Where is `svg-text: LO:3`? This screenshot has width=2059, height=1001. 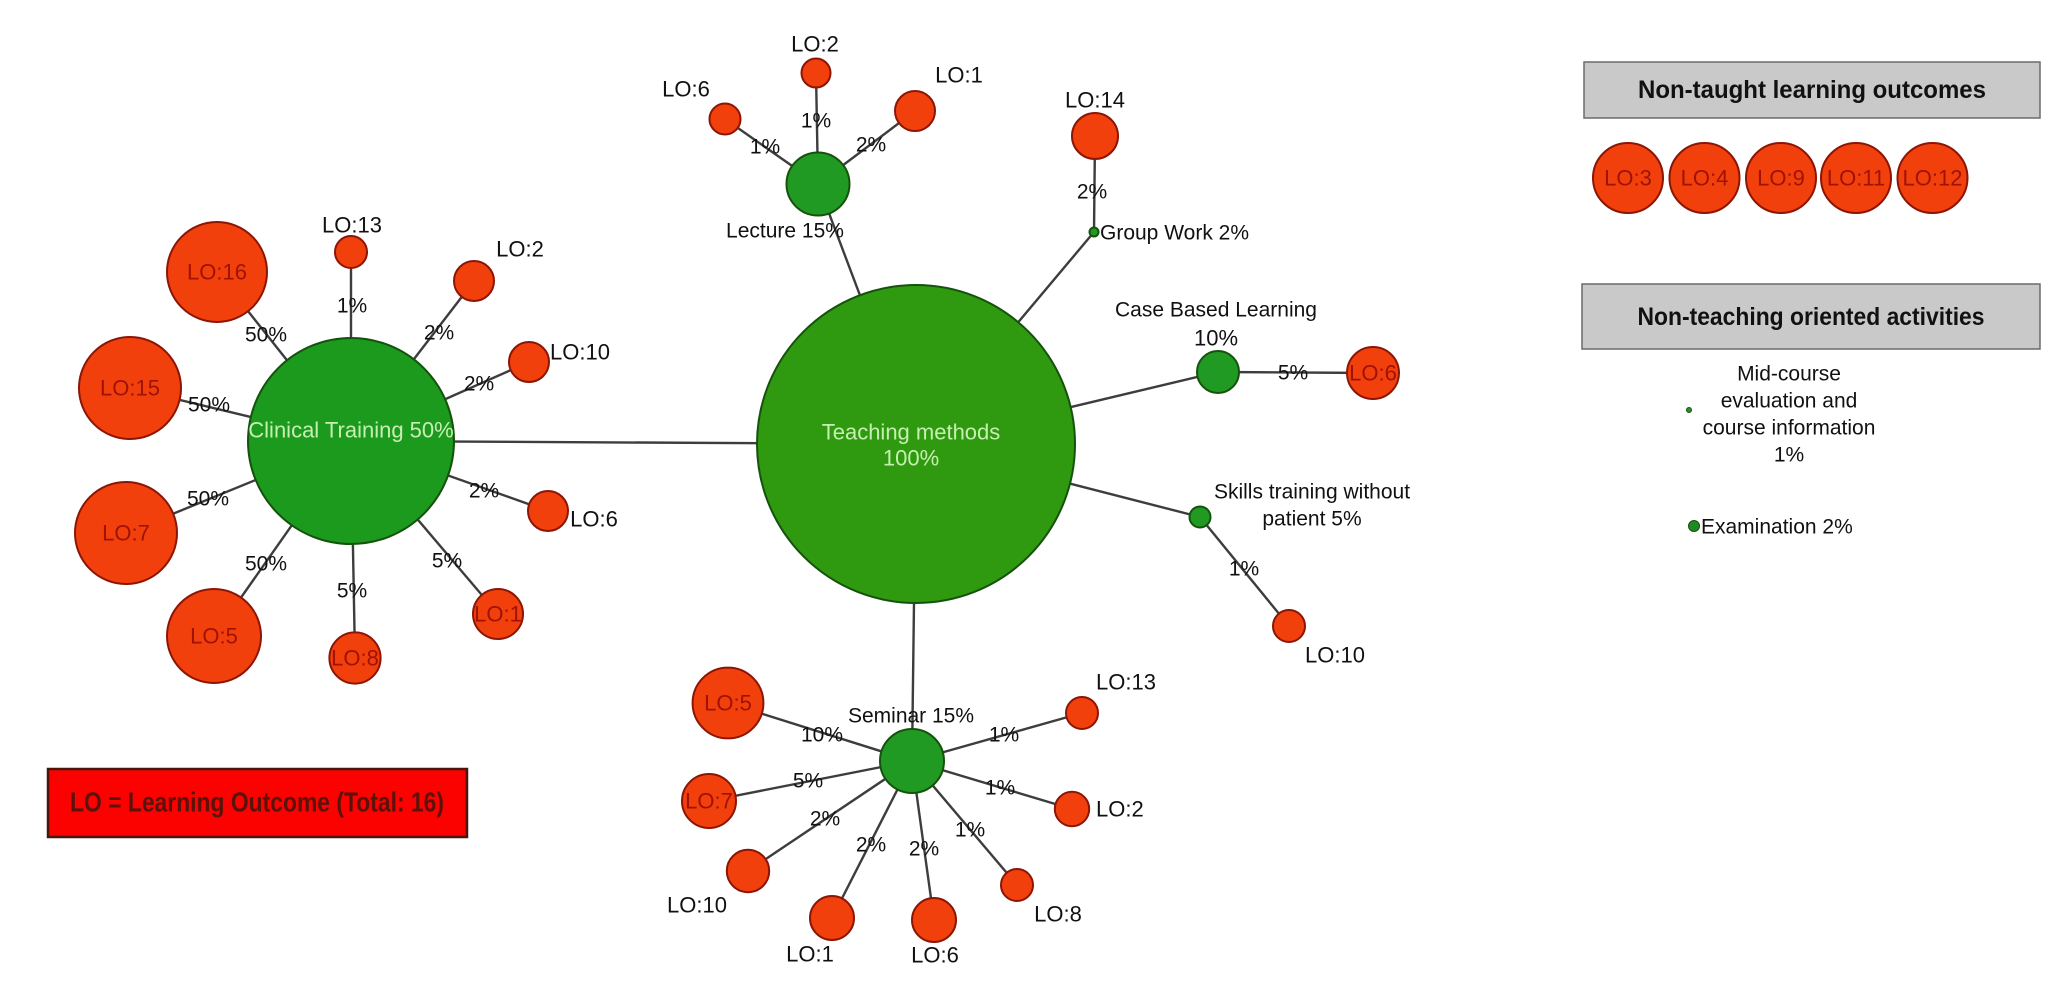 svg-text: LO:3 is located at coordinates (1628, 178).